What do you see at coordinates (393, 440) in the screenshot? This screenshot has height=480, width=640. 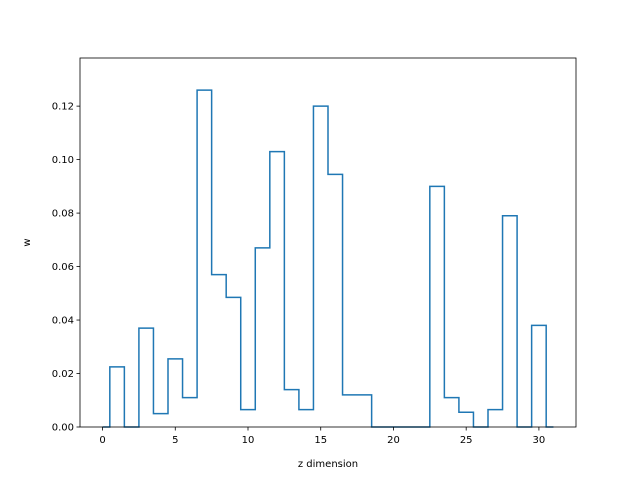 I see `x-tick-label: 20` at bounding box center [393, 440].